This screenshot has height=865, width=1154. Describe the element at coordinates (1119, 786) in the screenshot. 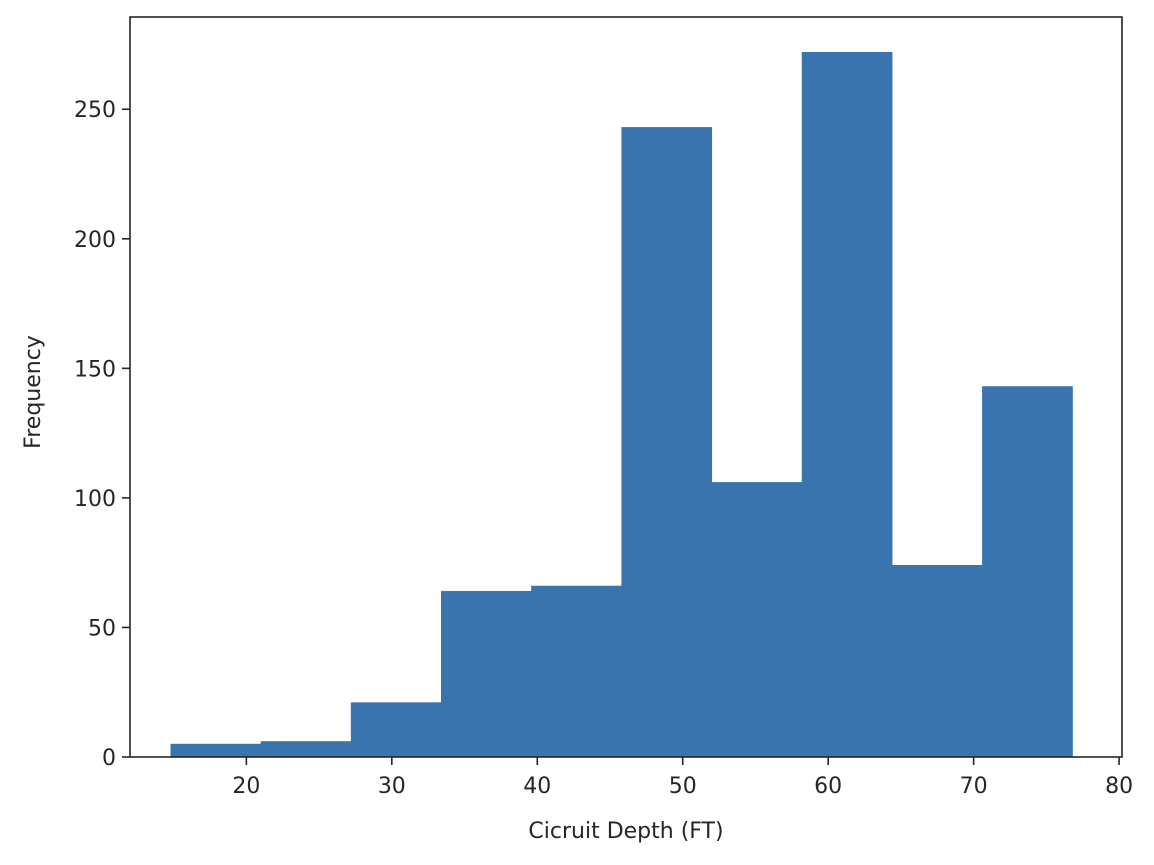

I see `x-tick-label: 80` at that location.